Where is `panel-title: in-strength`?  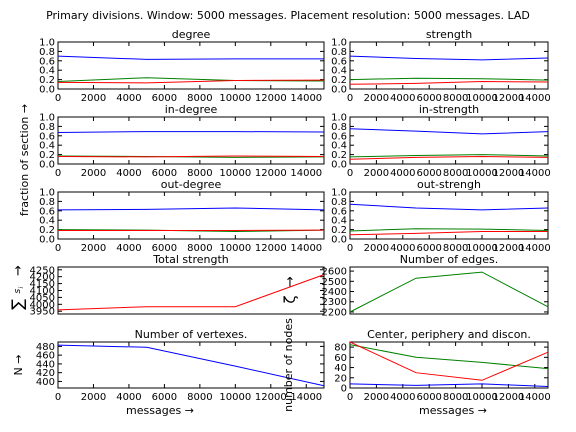 panel-title: in-strength is located at coordinates (449, 109).